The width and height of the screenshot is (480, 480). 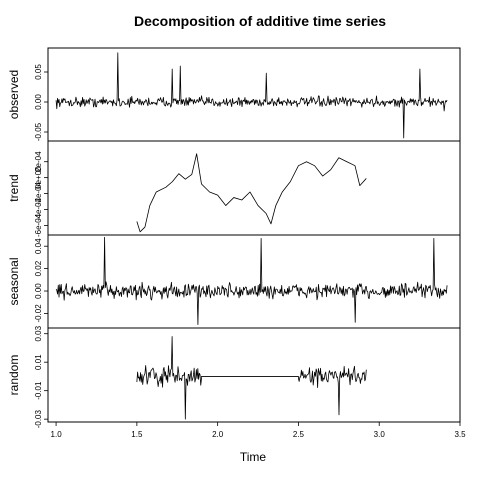 What do you see at coordinates (38, 161) in the screenshot?
I see `y-tick-label-trend: 2e-04` at bounding box center [38, 161].